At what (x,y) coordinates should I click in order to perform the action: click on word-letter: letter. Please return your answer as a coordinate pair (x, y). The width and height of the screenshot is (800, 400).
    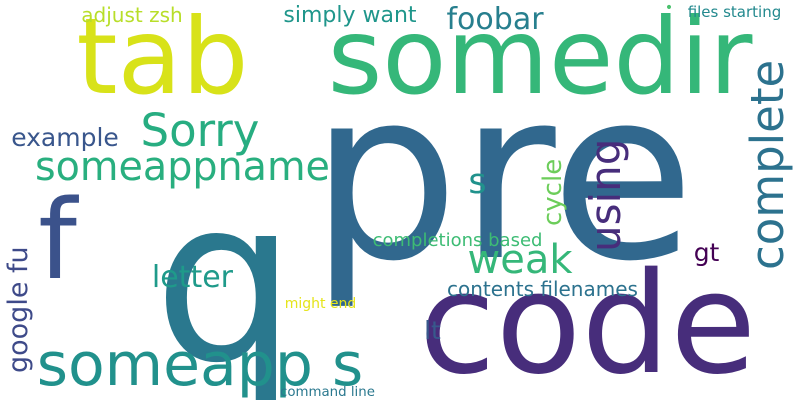
    Looking at the image, I should click on (192, 277).